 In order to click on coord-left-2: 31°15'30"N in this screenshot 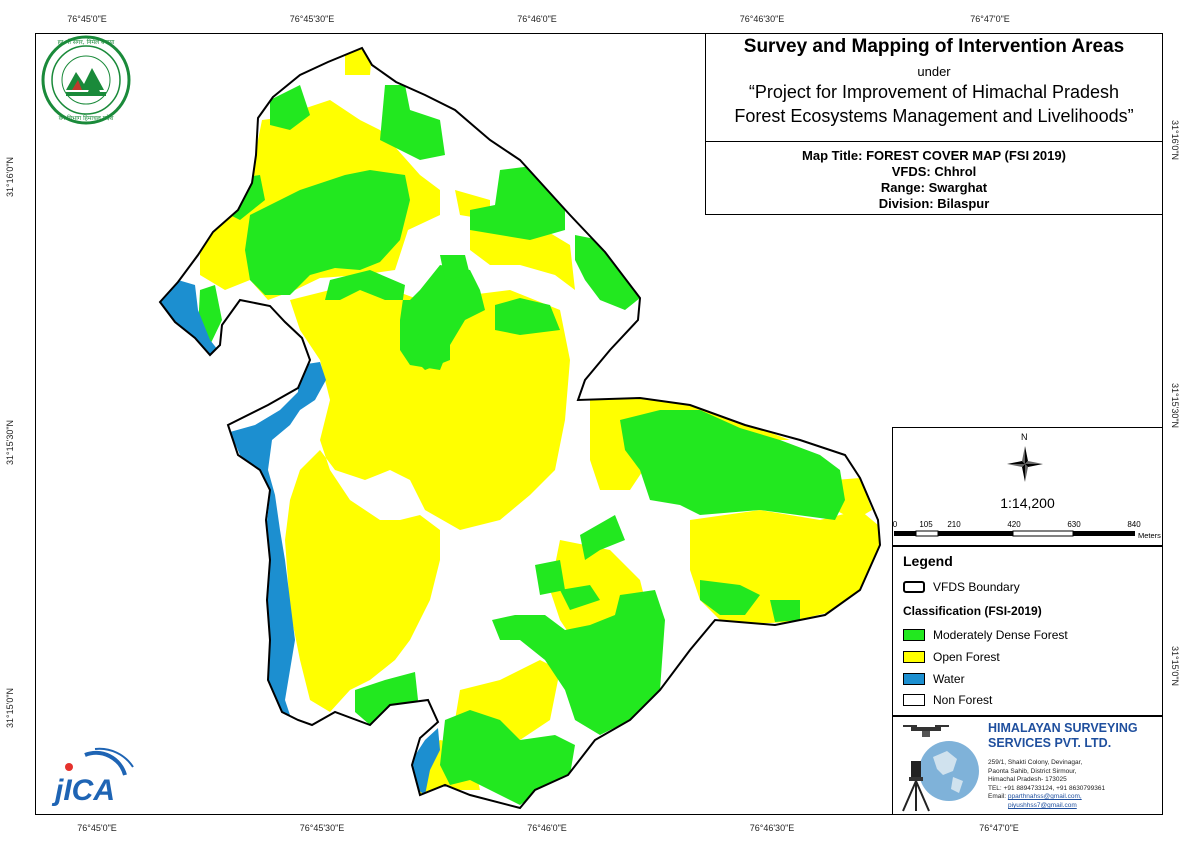, I will do `click(10, 442)`.